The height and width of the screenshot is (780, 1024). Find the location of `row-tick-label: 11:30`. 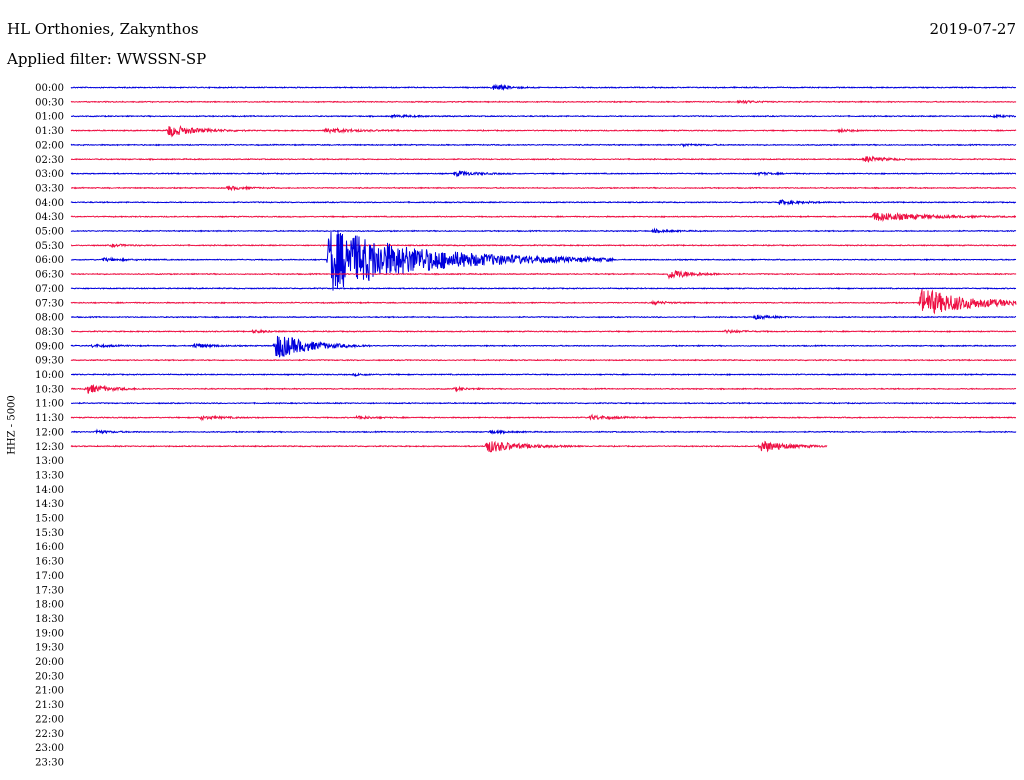

row-tick-label: 11:30 is located at coordinates (49, 418).